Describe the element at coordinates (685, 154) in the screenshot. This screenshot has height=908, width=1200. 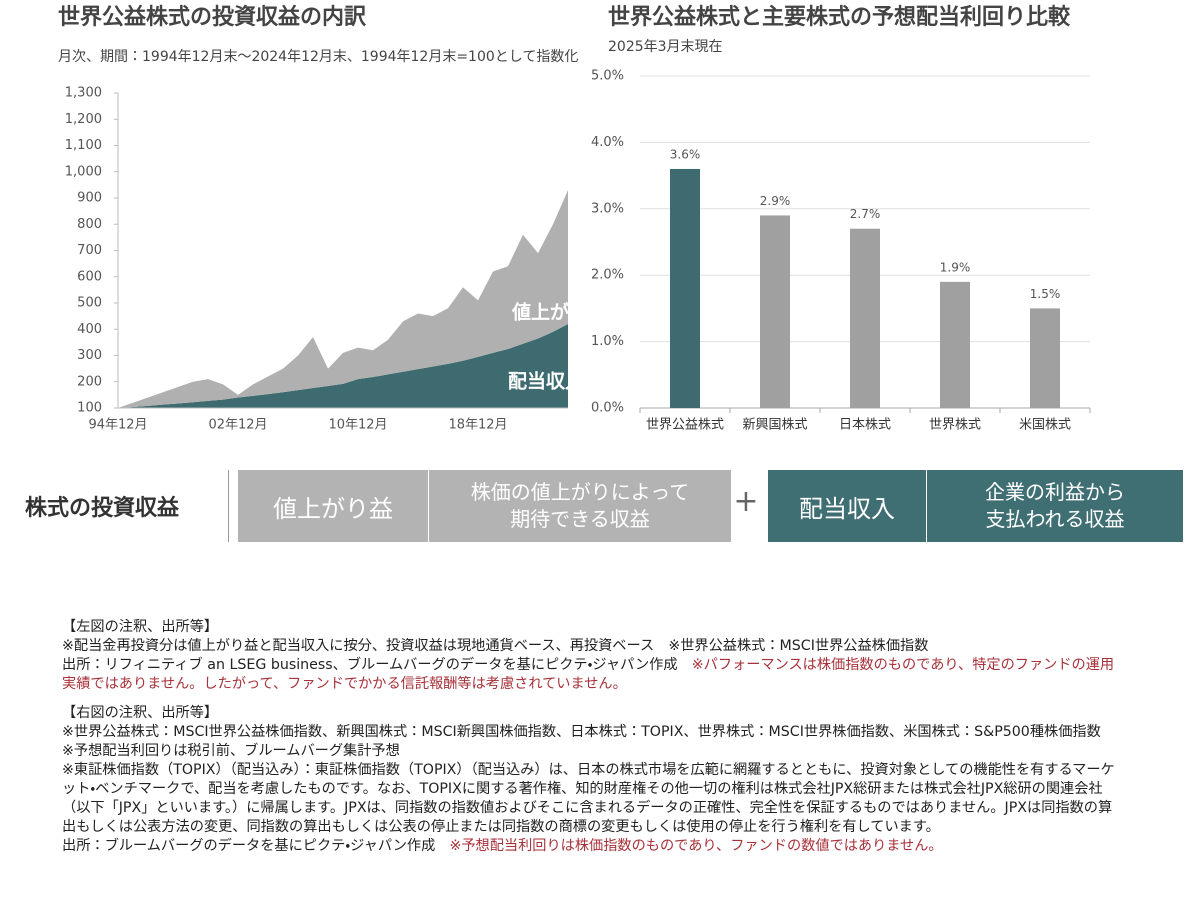
I see `value-label: 3.6%` at that location.